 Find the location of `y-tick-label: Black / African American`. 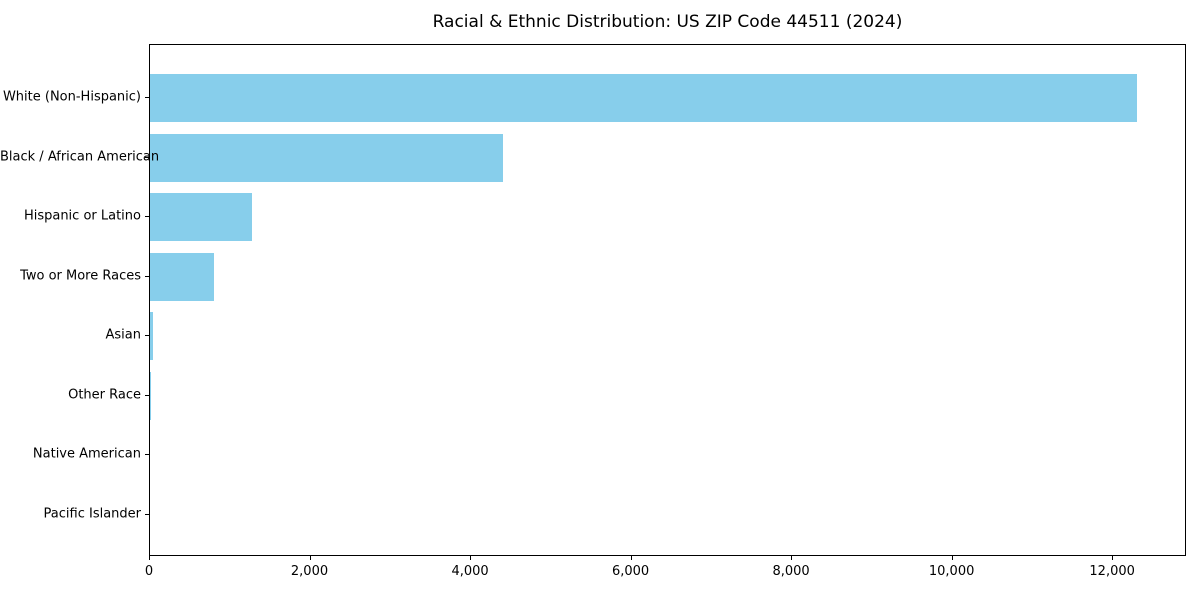

y-tick-label: Black / African American is located at coordinates (80, 157).